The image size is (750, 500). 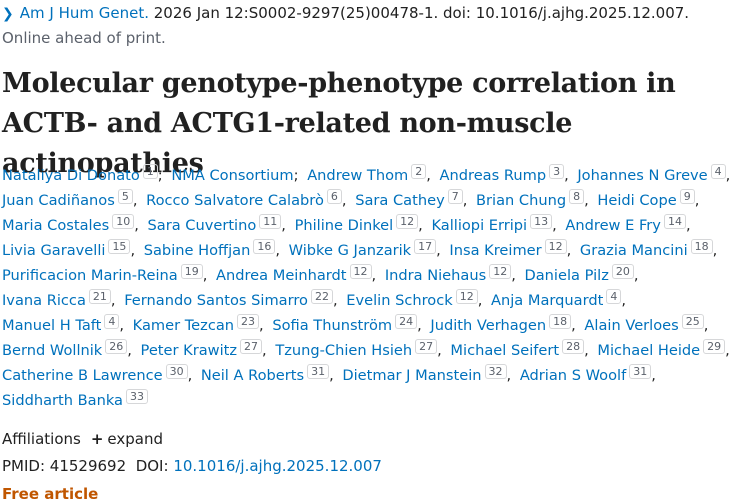 I want to click on author-name: Manuel H Taft, so click(x=52, y=325).